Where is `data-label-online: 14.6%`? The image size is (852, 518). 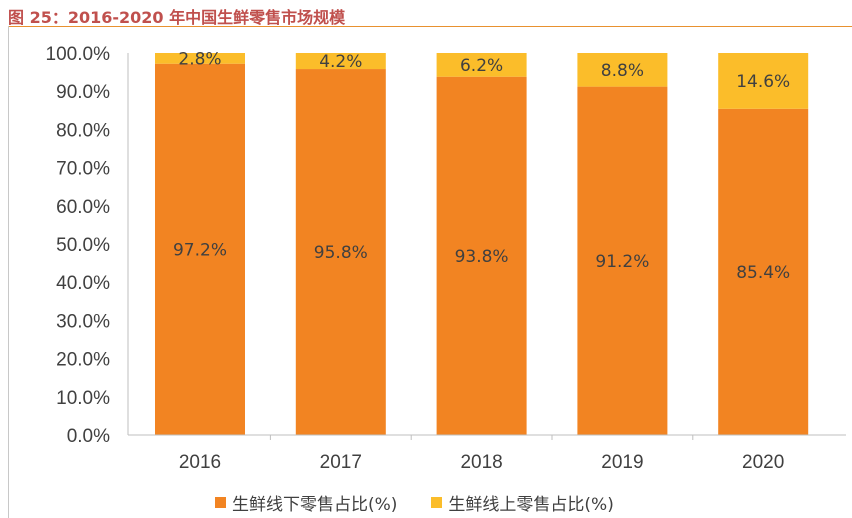
data-label-online: 14.6% is located at coordinates (763, 82).